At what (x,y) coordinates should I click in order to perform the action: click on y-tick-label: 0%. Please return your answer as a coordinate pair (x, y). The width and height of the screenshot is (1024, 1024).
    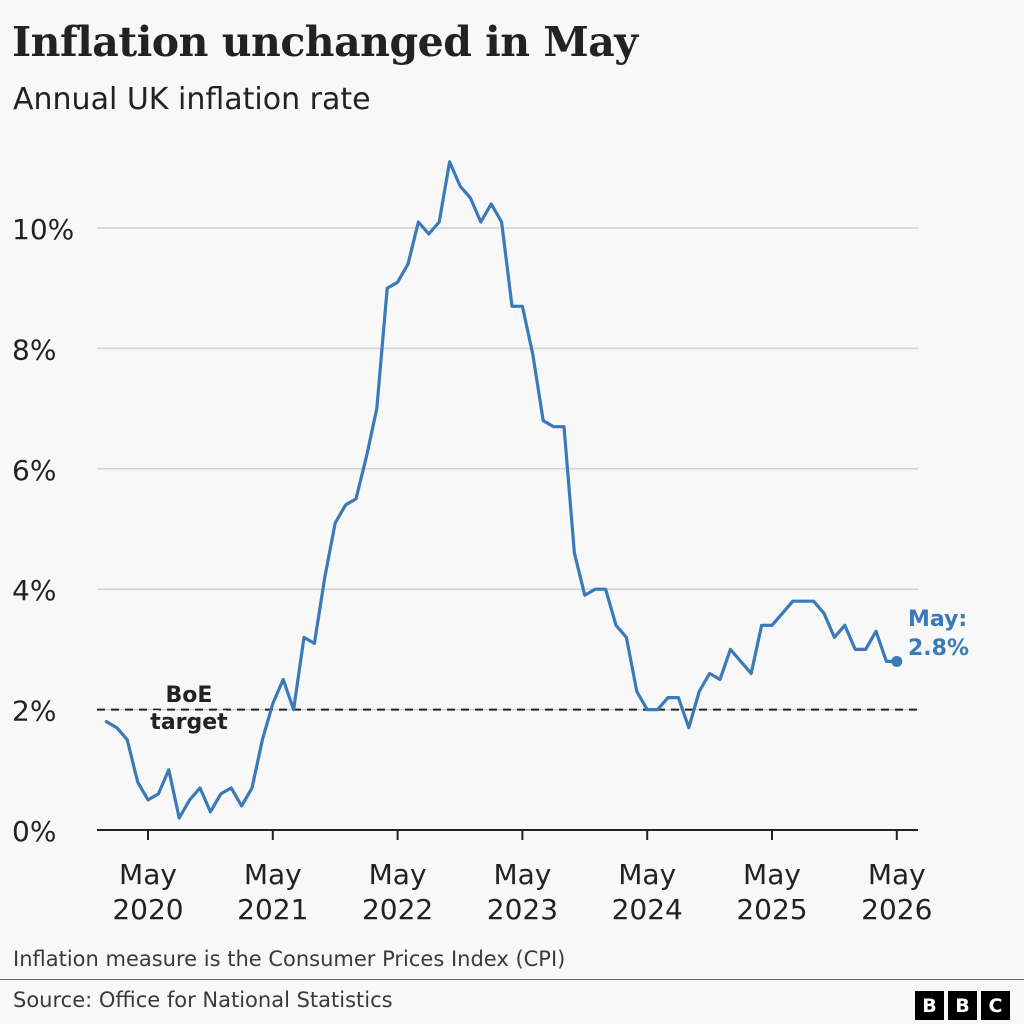
    Looking at the image, I should click on (34, 831).